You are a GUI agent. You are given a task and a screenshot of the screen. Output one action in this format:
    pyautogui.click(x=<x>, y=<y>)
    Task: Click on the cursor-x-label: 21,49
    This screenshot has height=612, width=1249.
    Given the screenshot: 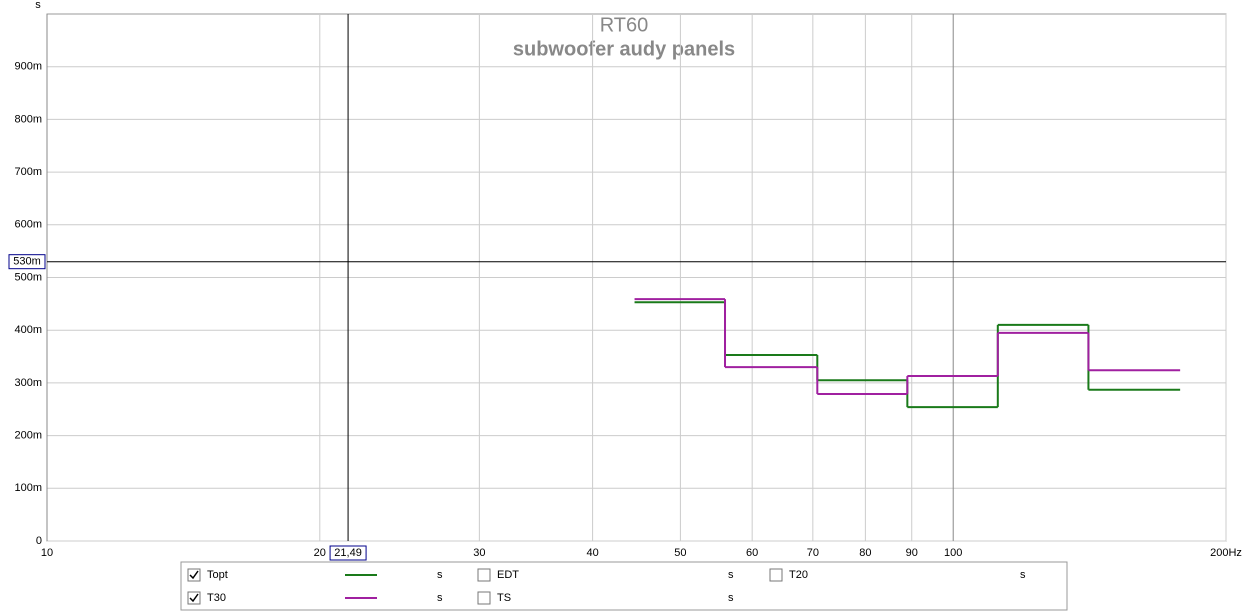 What is the action you would take?
    pyautogui.click(x=348, y=553)
    